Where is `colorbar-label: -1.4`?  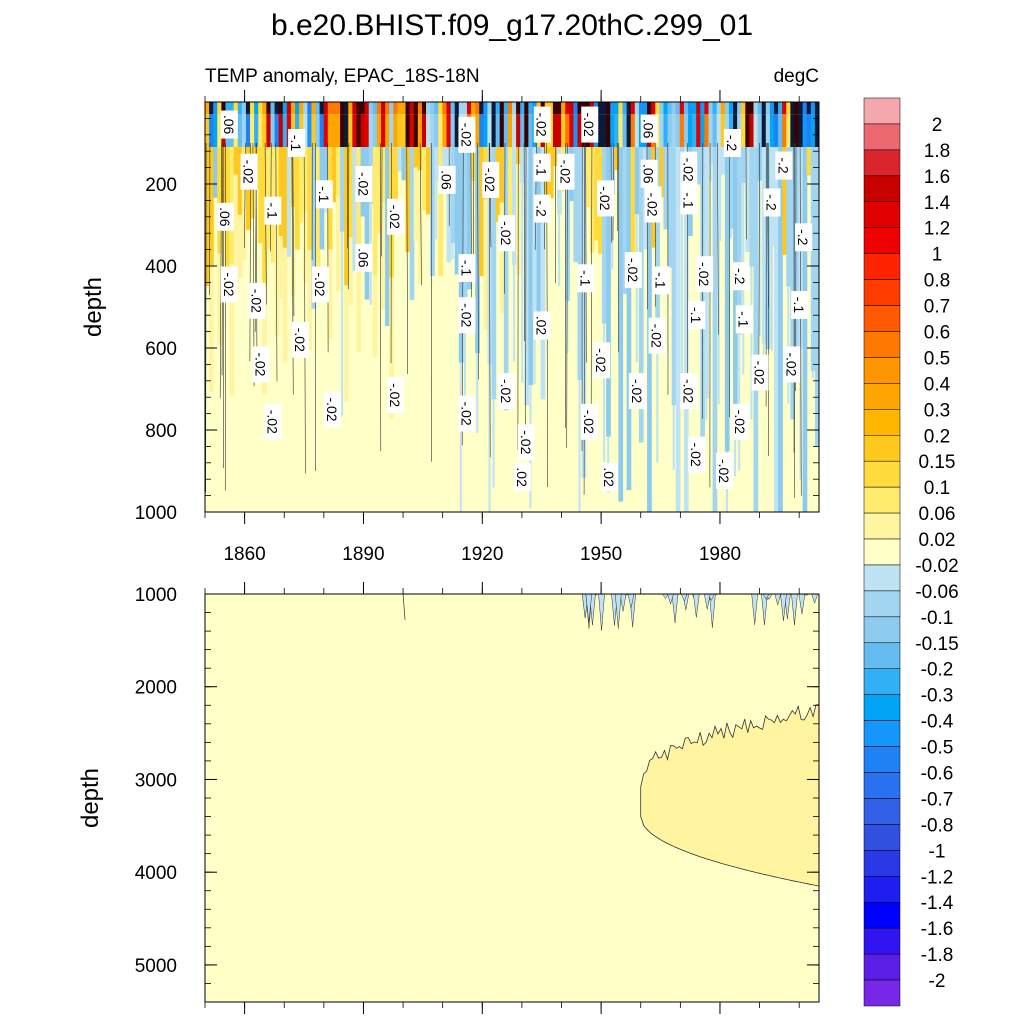 colorbar-label: -1.4 is located at coordinates (937, 903).